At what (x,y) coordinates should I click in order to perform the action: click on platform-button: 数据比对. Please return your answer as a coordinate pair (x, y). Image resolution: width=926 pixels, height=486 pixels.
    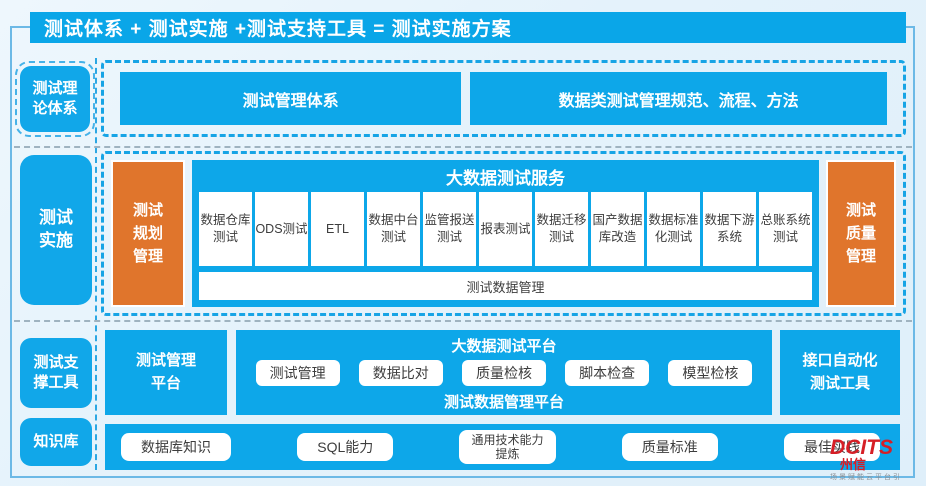
    Looking at the image, I should click on (400, 373).